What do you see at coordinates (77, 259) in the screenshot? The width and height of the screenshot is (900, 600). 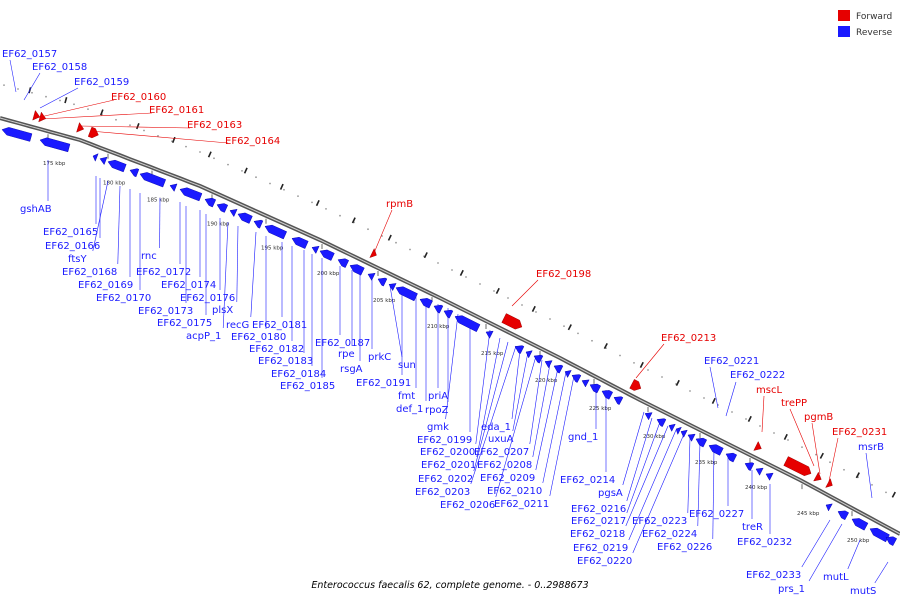 I see `gene-label-ftsy: ftsY` at bounding box center [77, 259].